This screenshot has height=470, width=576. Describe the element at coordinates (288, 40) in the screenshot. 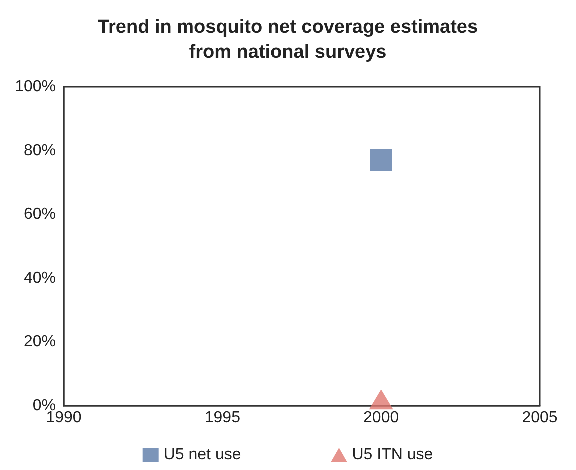

I see `chart-title: Trend in mosquito net coverage estimates from national surveys` at that location.